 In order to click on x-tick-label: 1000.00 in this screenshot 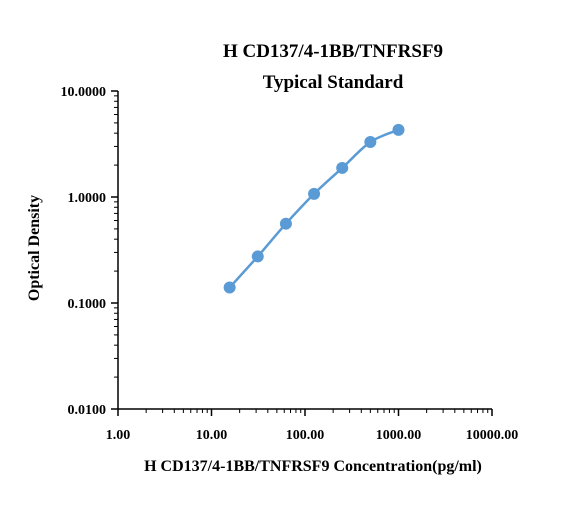, I will do `click(399, 435)`.